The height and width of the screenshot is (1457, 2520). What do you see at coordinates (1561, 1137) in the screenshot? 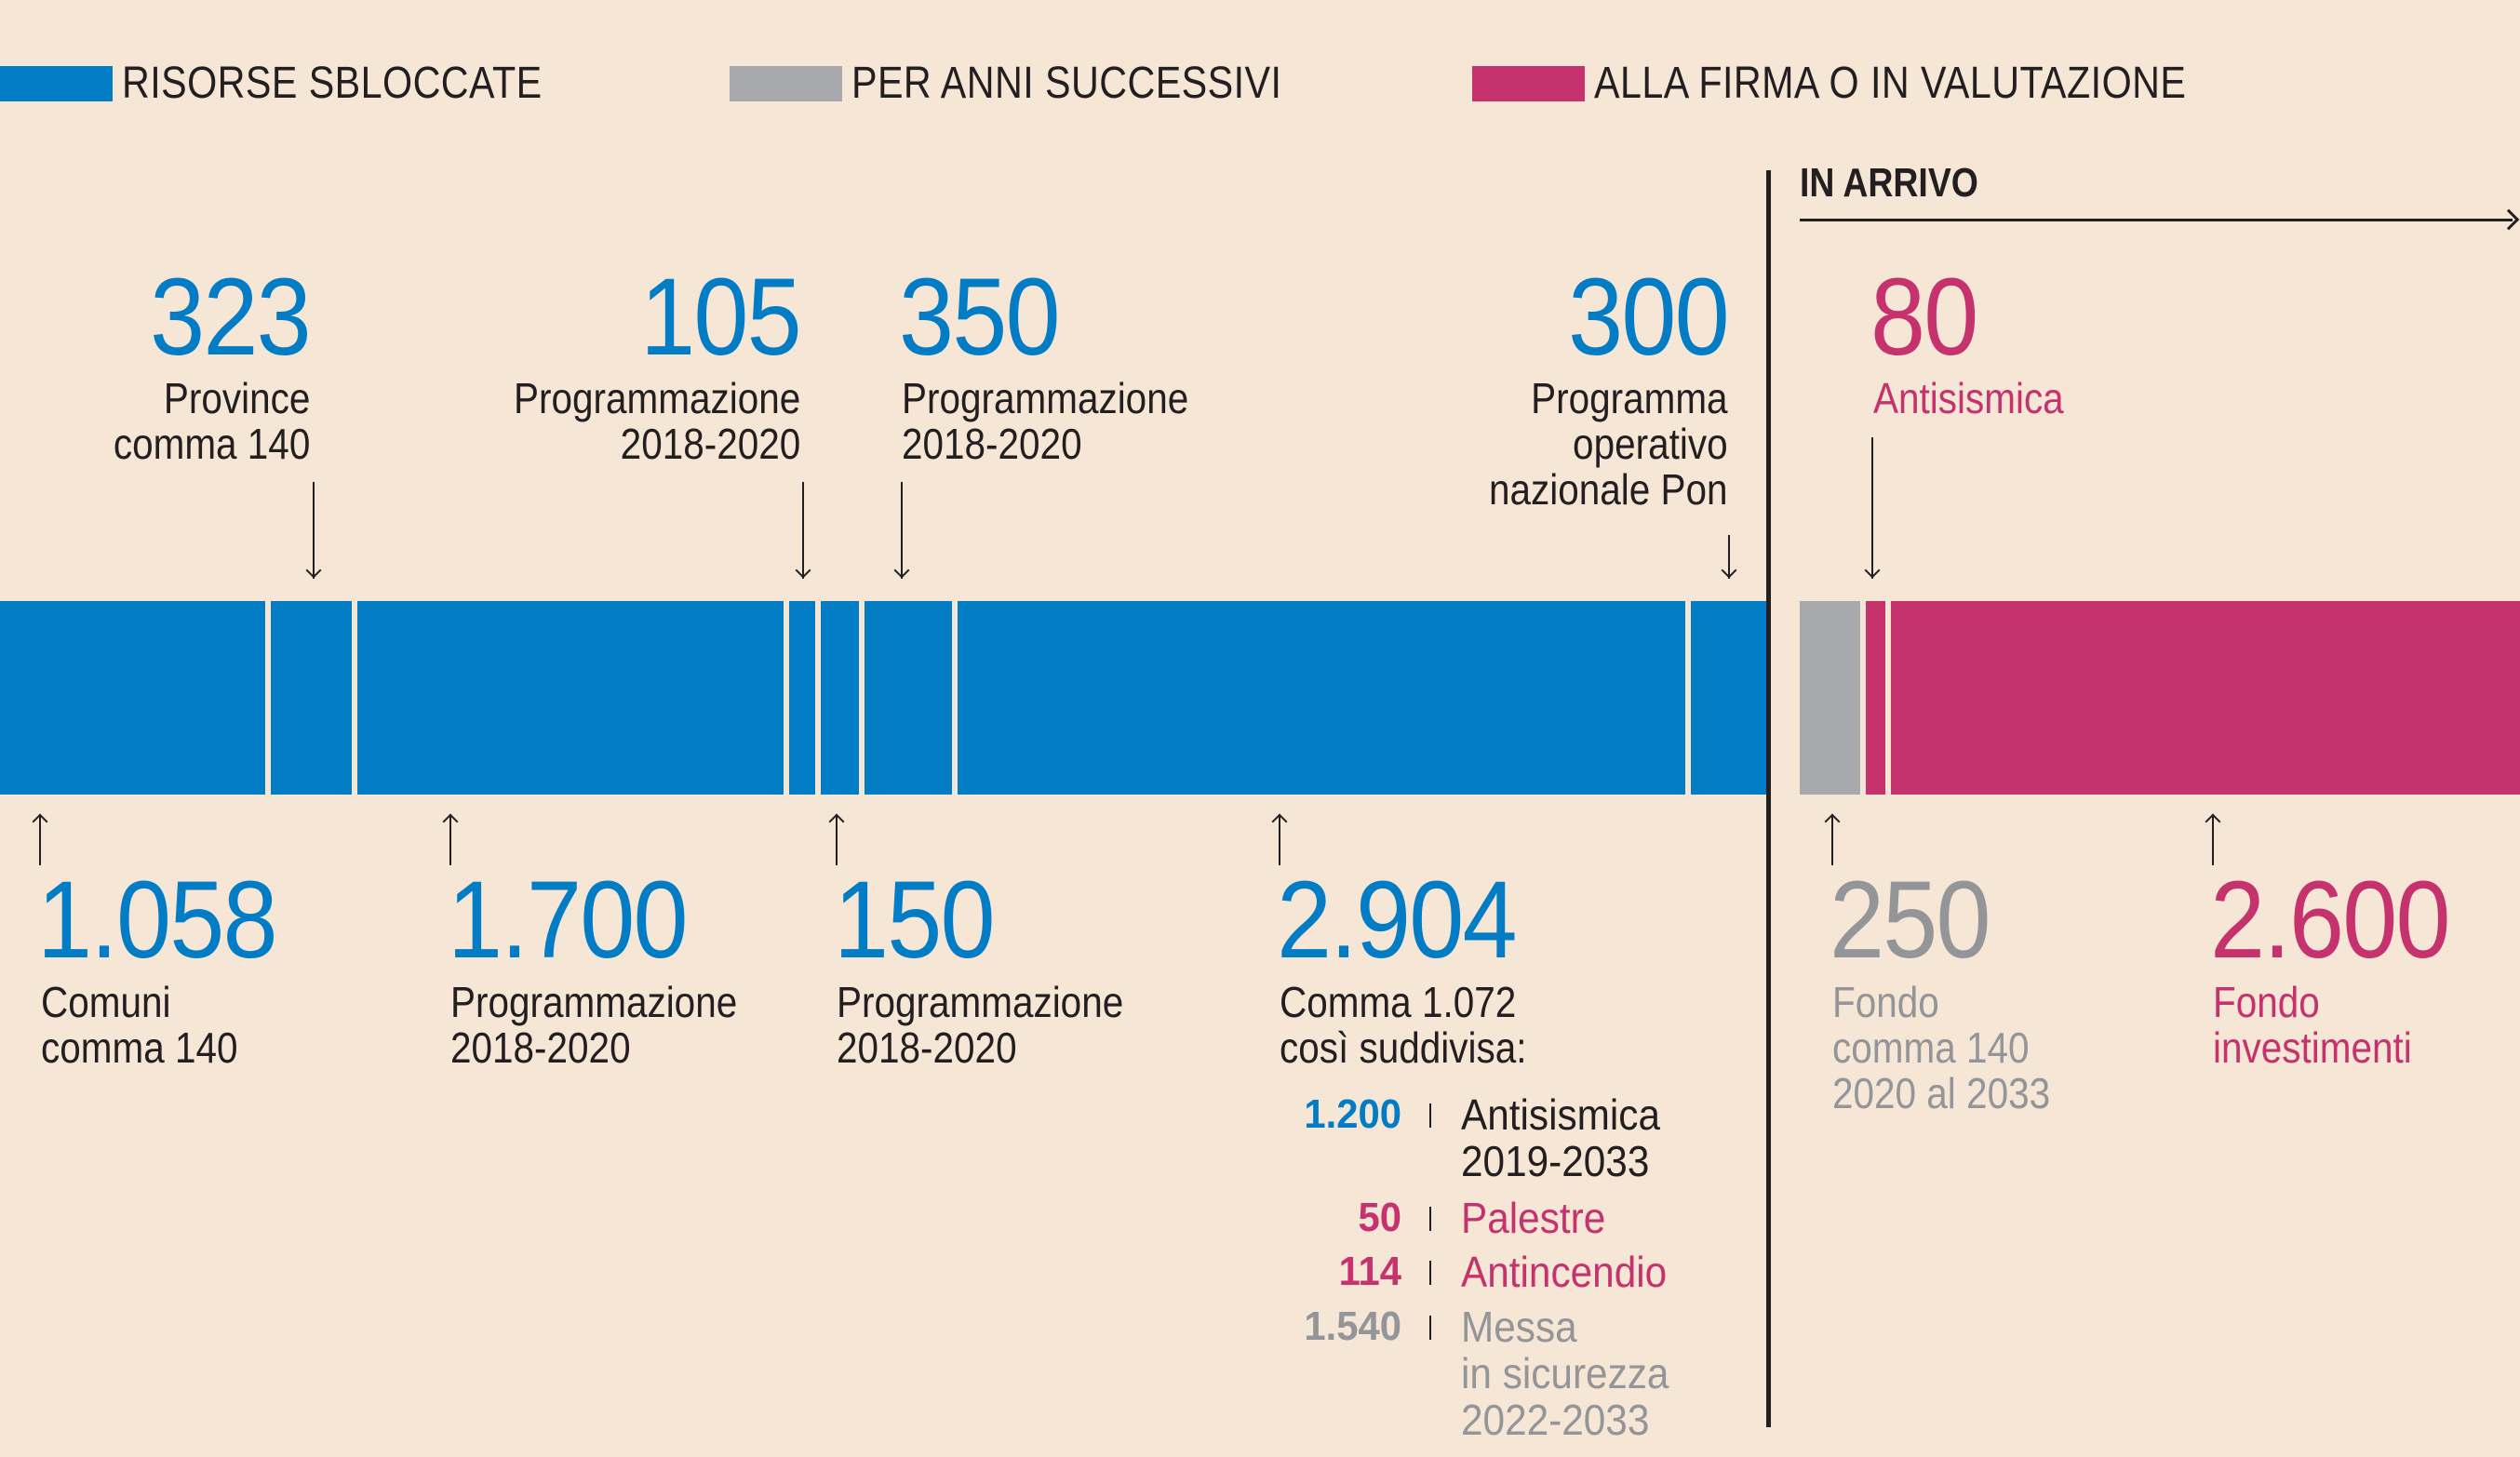
I see `breakdown-label-antisismica: Antisismica 2019-2033` at bounding box center [1561, 1137].